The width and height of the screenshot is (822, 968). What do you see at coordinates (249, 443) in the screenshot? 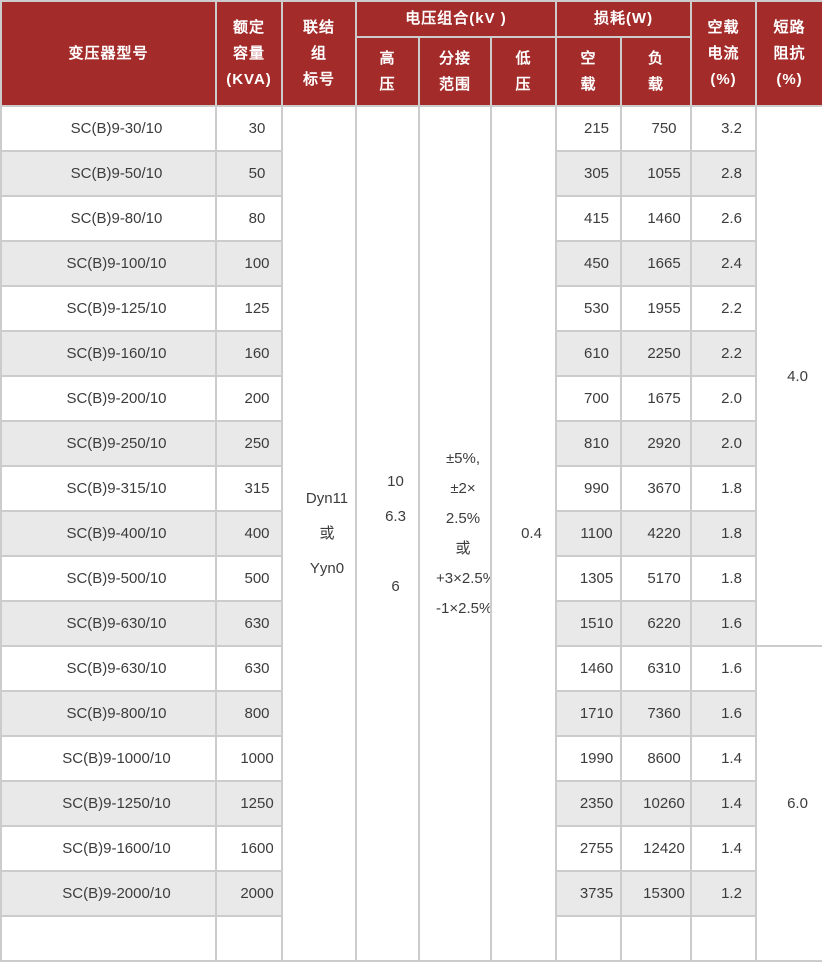
I see `capacity-cell: 250` at bounding box center [249, 443].